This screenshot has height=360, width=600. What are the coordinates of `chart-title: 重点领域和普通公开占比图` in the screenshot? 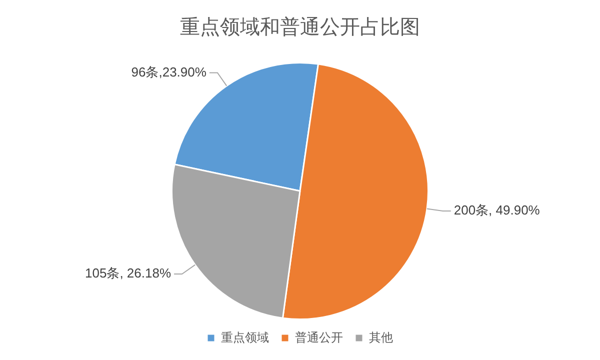 It's located at (300, 27).